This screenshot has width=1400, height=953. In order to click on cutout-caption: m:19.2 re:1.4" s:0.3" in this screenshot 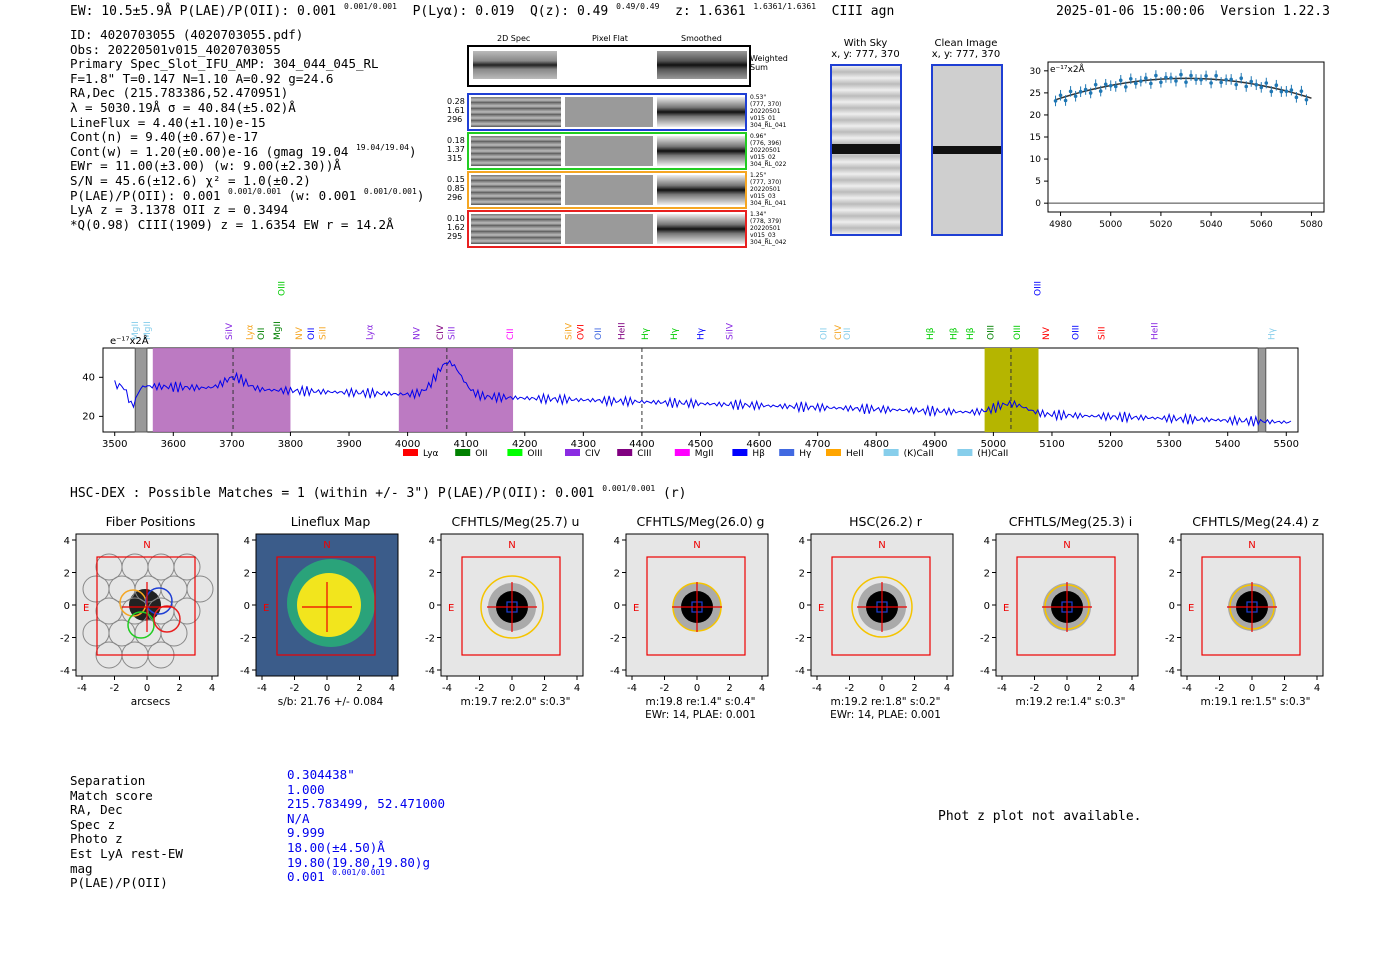, I will do `click(1070, 702)`.